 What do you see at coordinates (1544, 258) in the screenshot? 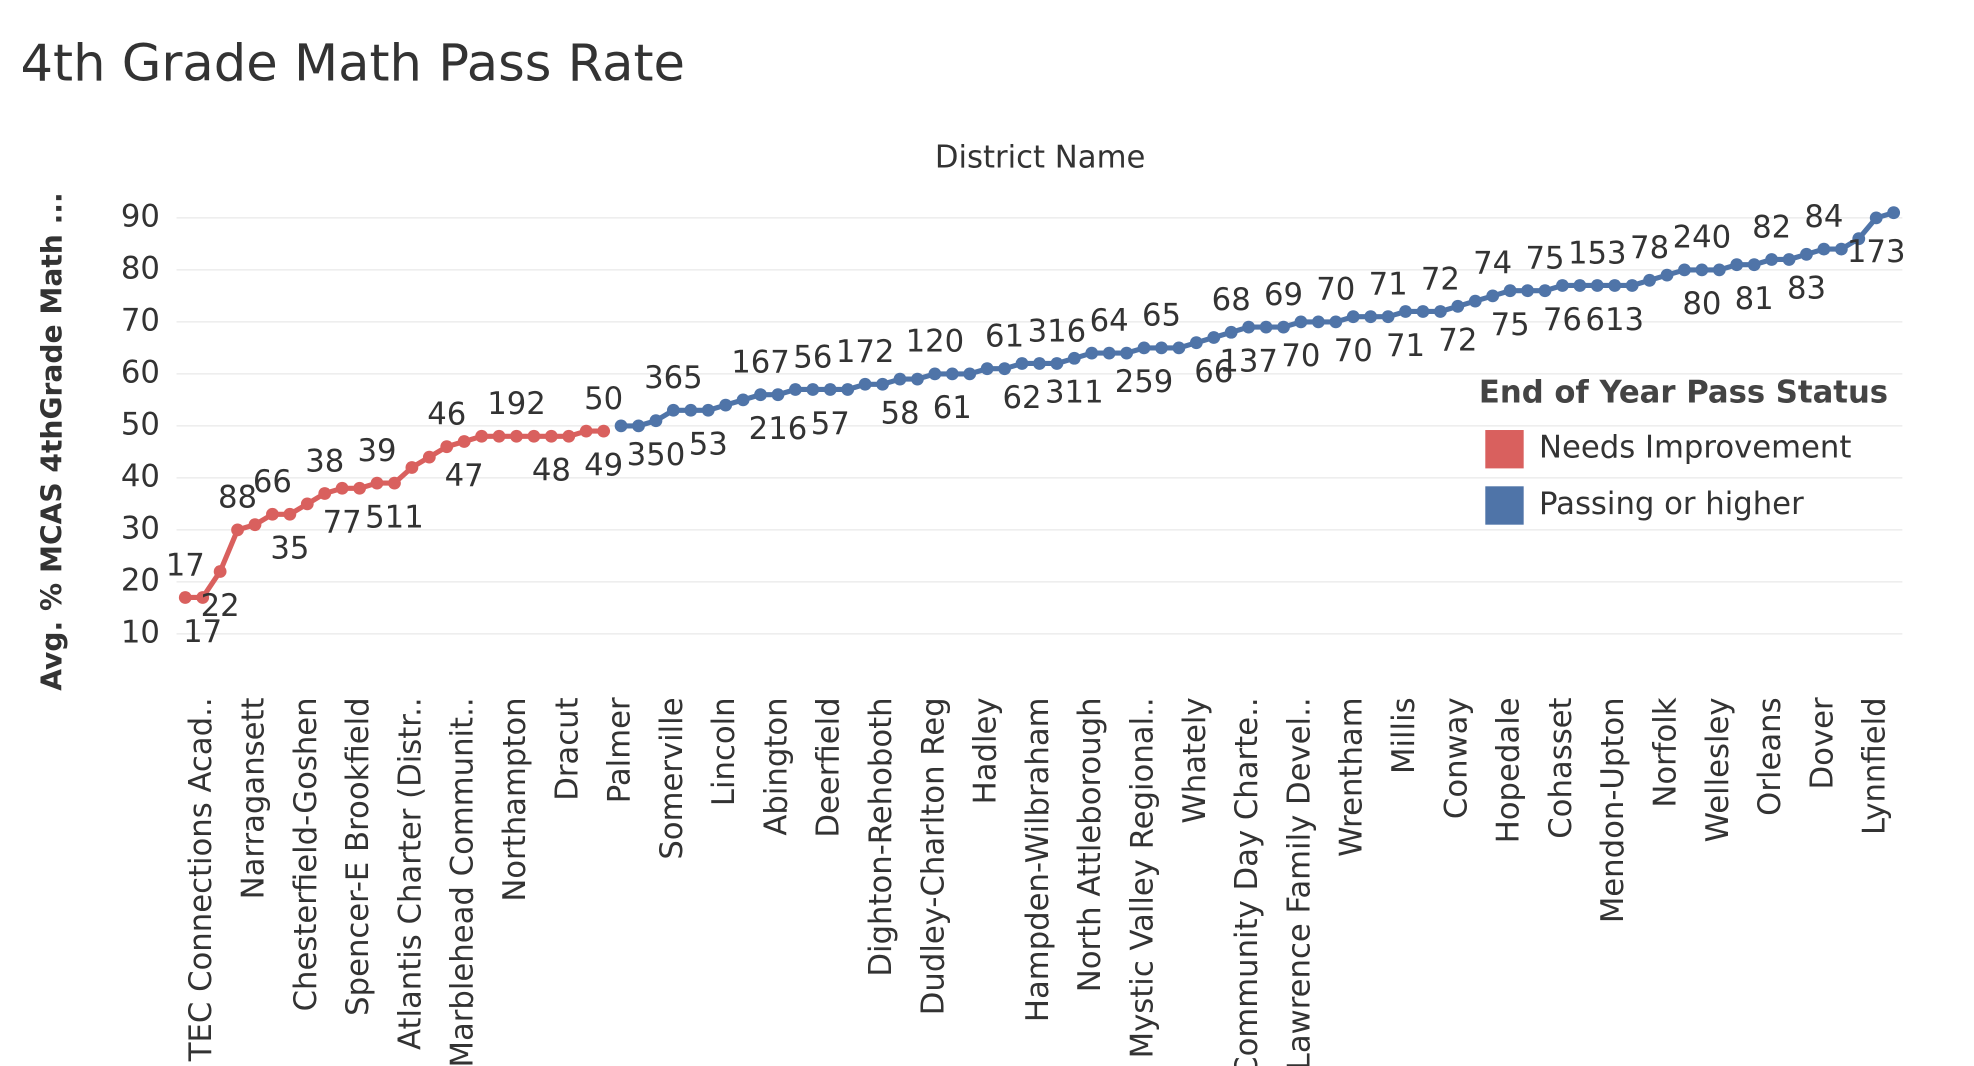
I see `point-label: 75` at bounding box center [1544, 258].